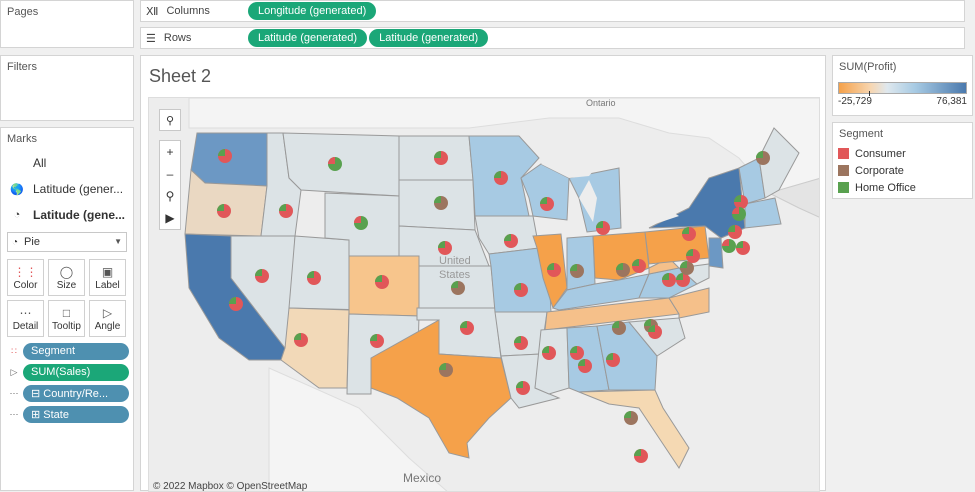  I want to click on mark-type-dropdown: ◔ Pie ▼, so click(67, 242).